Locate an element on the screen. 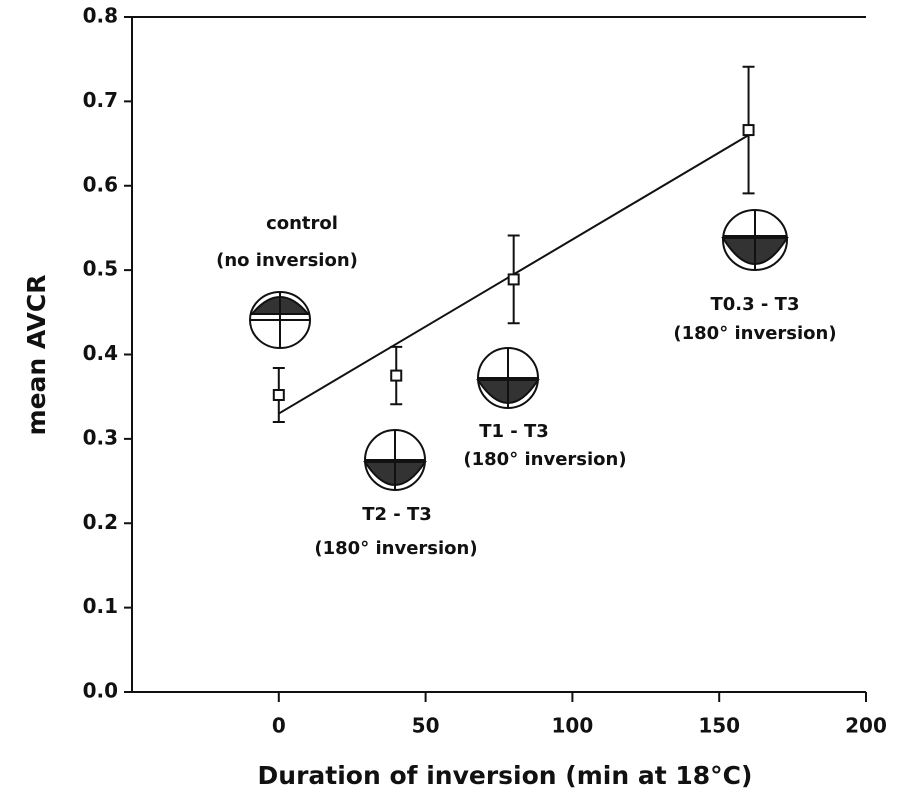 This screenshot has width=905, height=809. x-tick-label: 50 is located at coordinates (426, 726).